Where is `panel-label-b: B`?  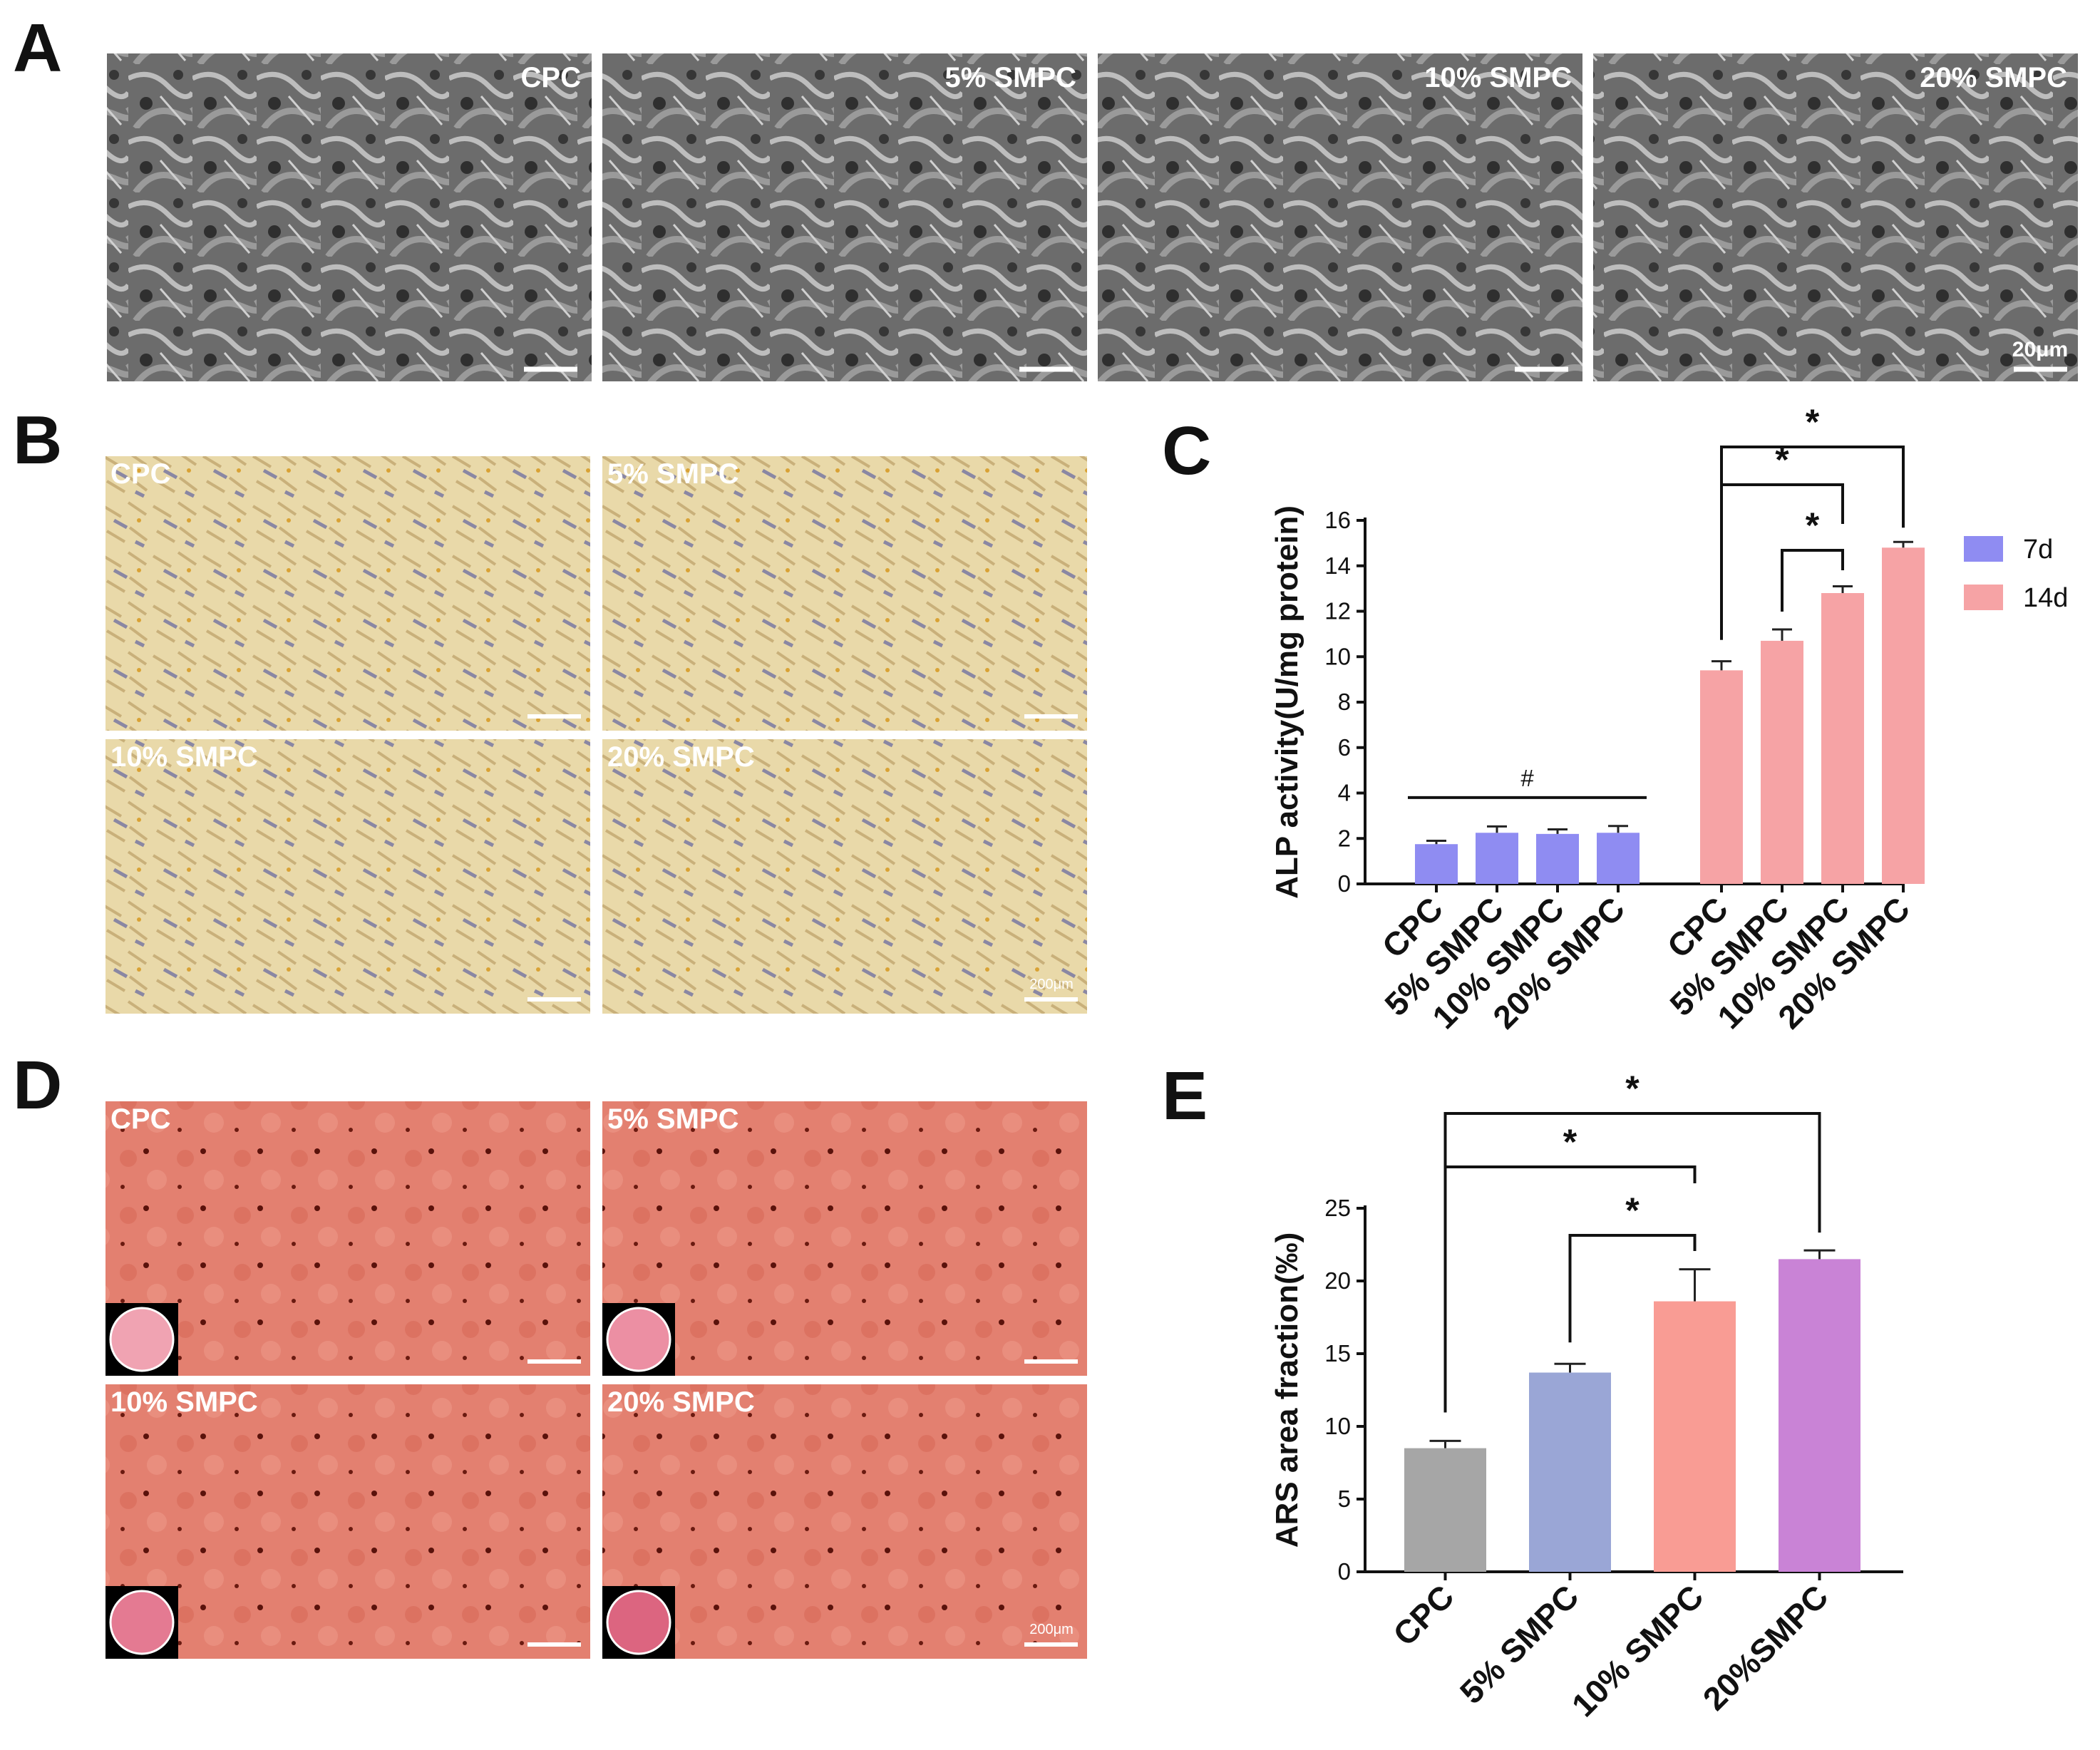
panel-label-b: B is located at coordinates (37, 440).